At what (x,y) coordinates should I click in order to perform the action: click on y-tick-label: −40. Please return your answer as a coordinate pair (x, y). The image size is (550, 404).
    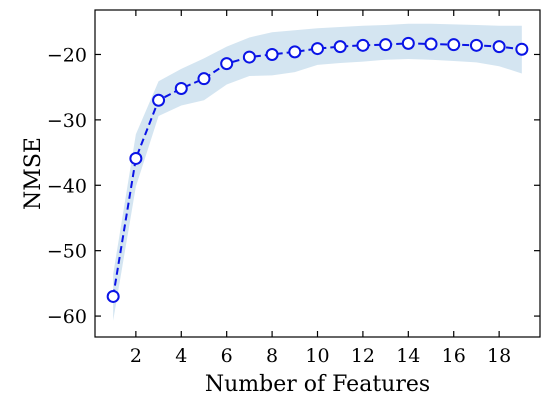
    Looking at the image, I should click on (67, 186).